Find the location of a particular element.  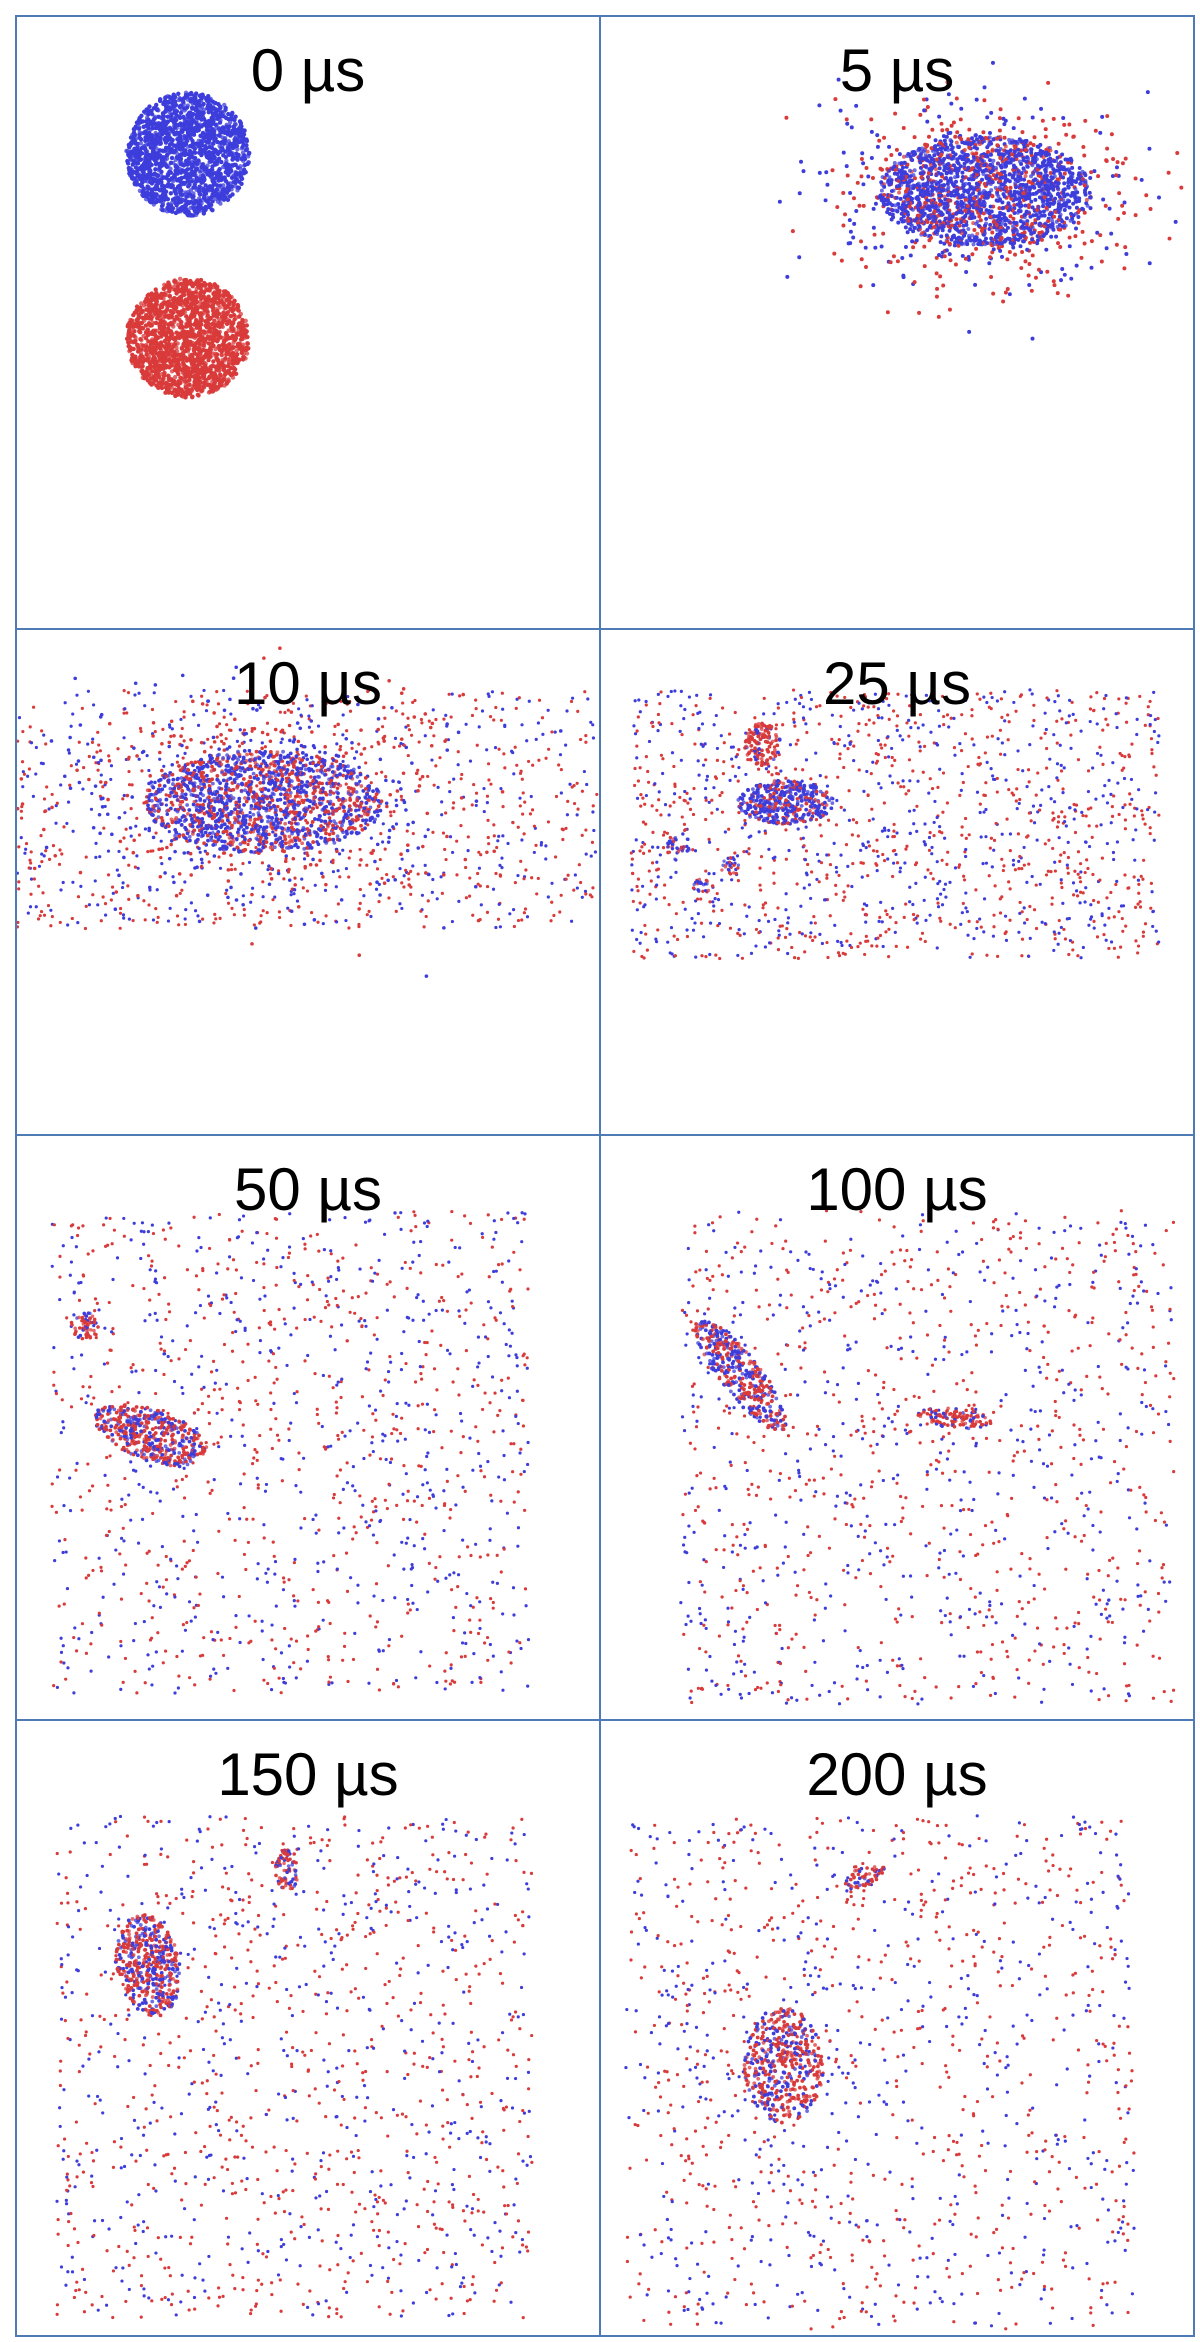

panel-0: 0 µs is located at coordinates (308, 322).